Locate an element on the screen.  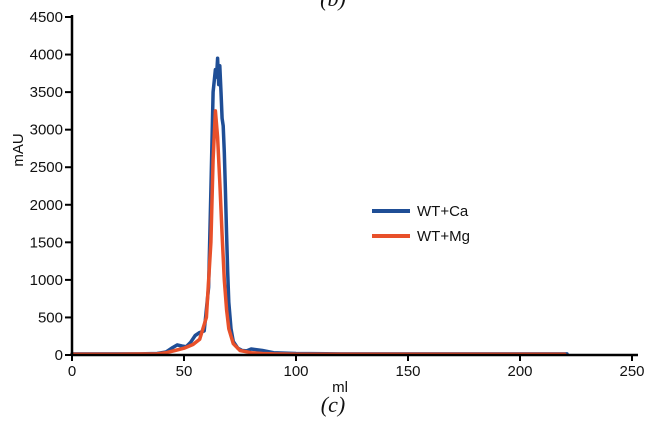
panel-label-bottom: (c) is located at coordinates (333, 404).